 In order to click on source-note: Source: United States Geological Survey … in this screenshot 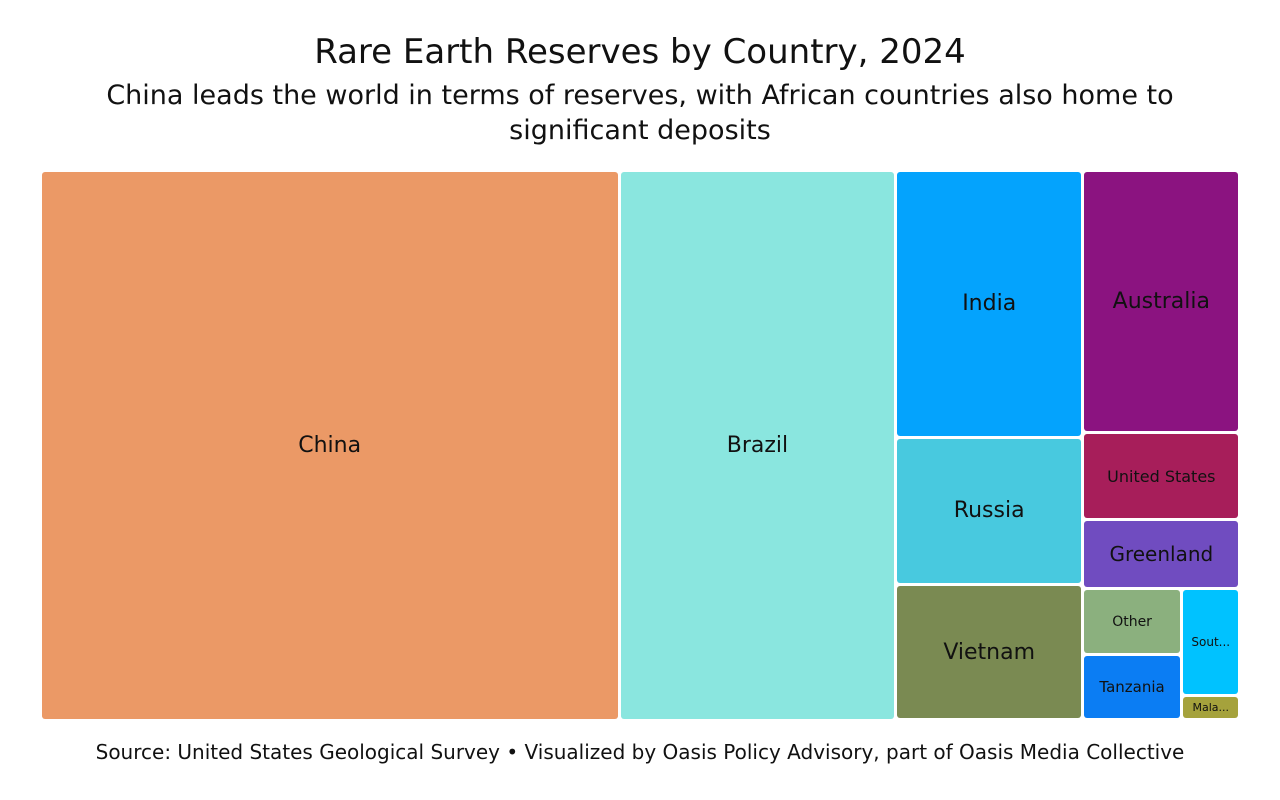, I will do `click(640, 752)`.